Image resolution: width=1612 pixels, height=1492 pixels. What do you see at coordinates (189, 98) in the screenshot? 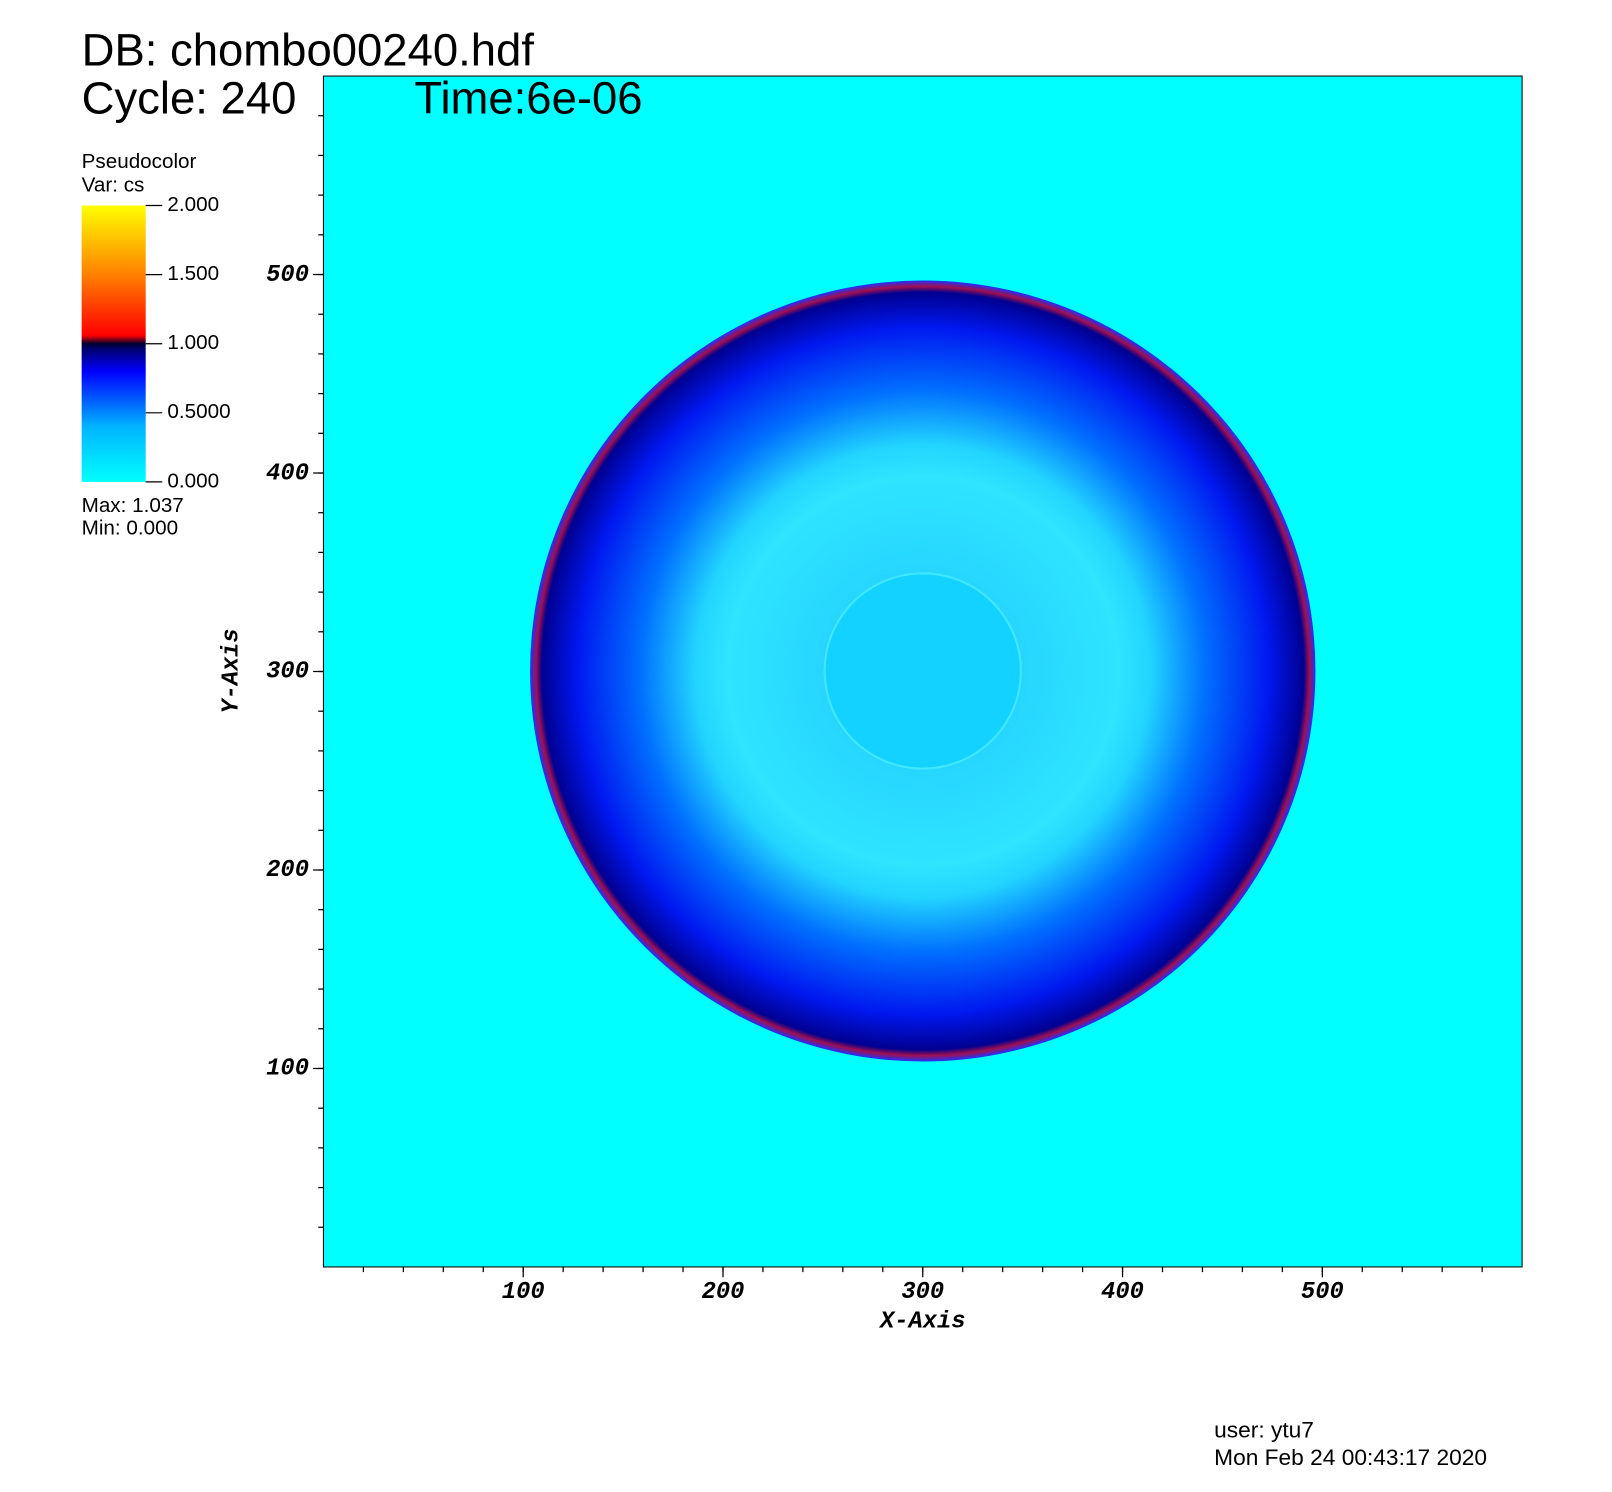
I see `cycle-label: Cycle: 240` at bounding box center [189, 98].